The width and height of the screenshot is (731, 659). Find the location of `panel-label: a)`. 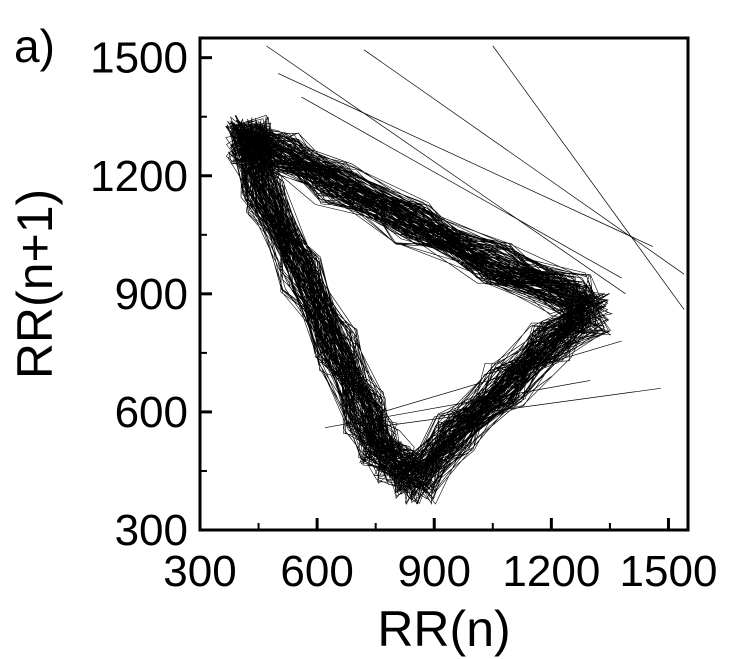

panel-label: a) is located at coordinates (34, 46).